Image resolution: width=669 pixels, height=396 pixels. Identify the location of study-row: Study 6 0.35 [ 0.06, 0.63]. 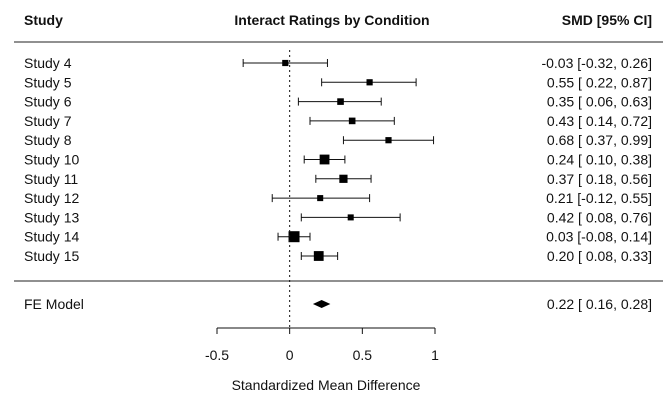
(338, 102).